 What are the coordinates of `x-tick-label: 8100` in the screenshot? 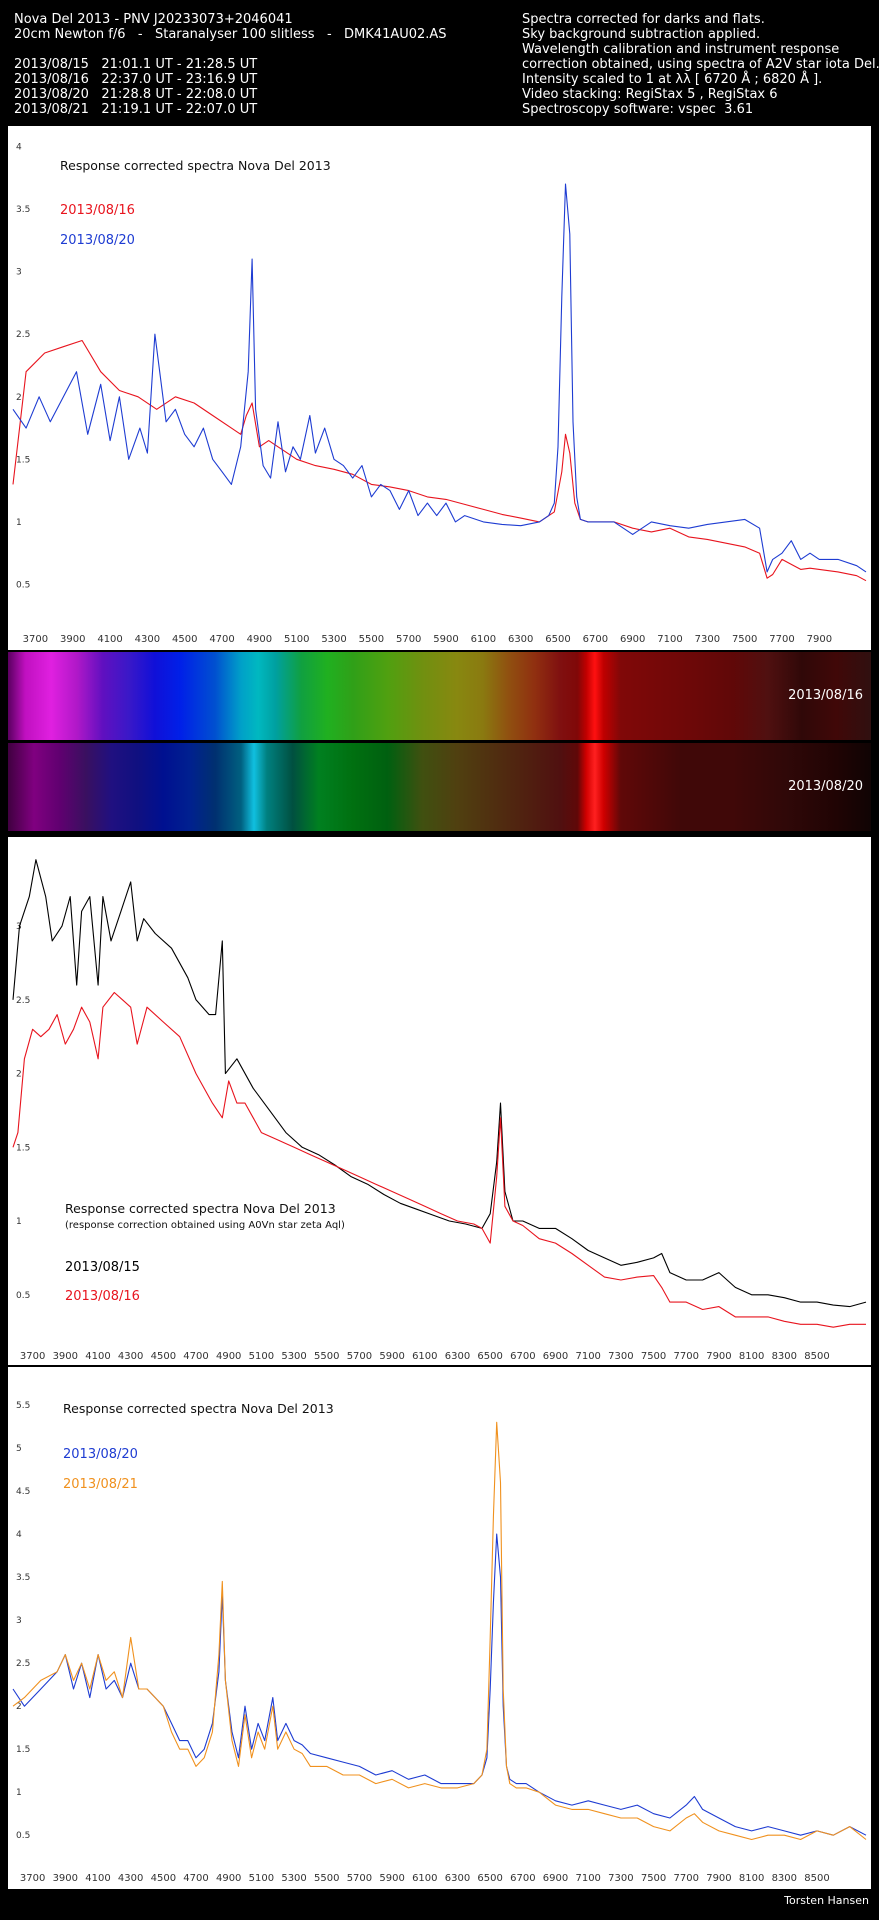 It's located at (751, 1356).